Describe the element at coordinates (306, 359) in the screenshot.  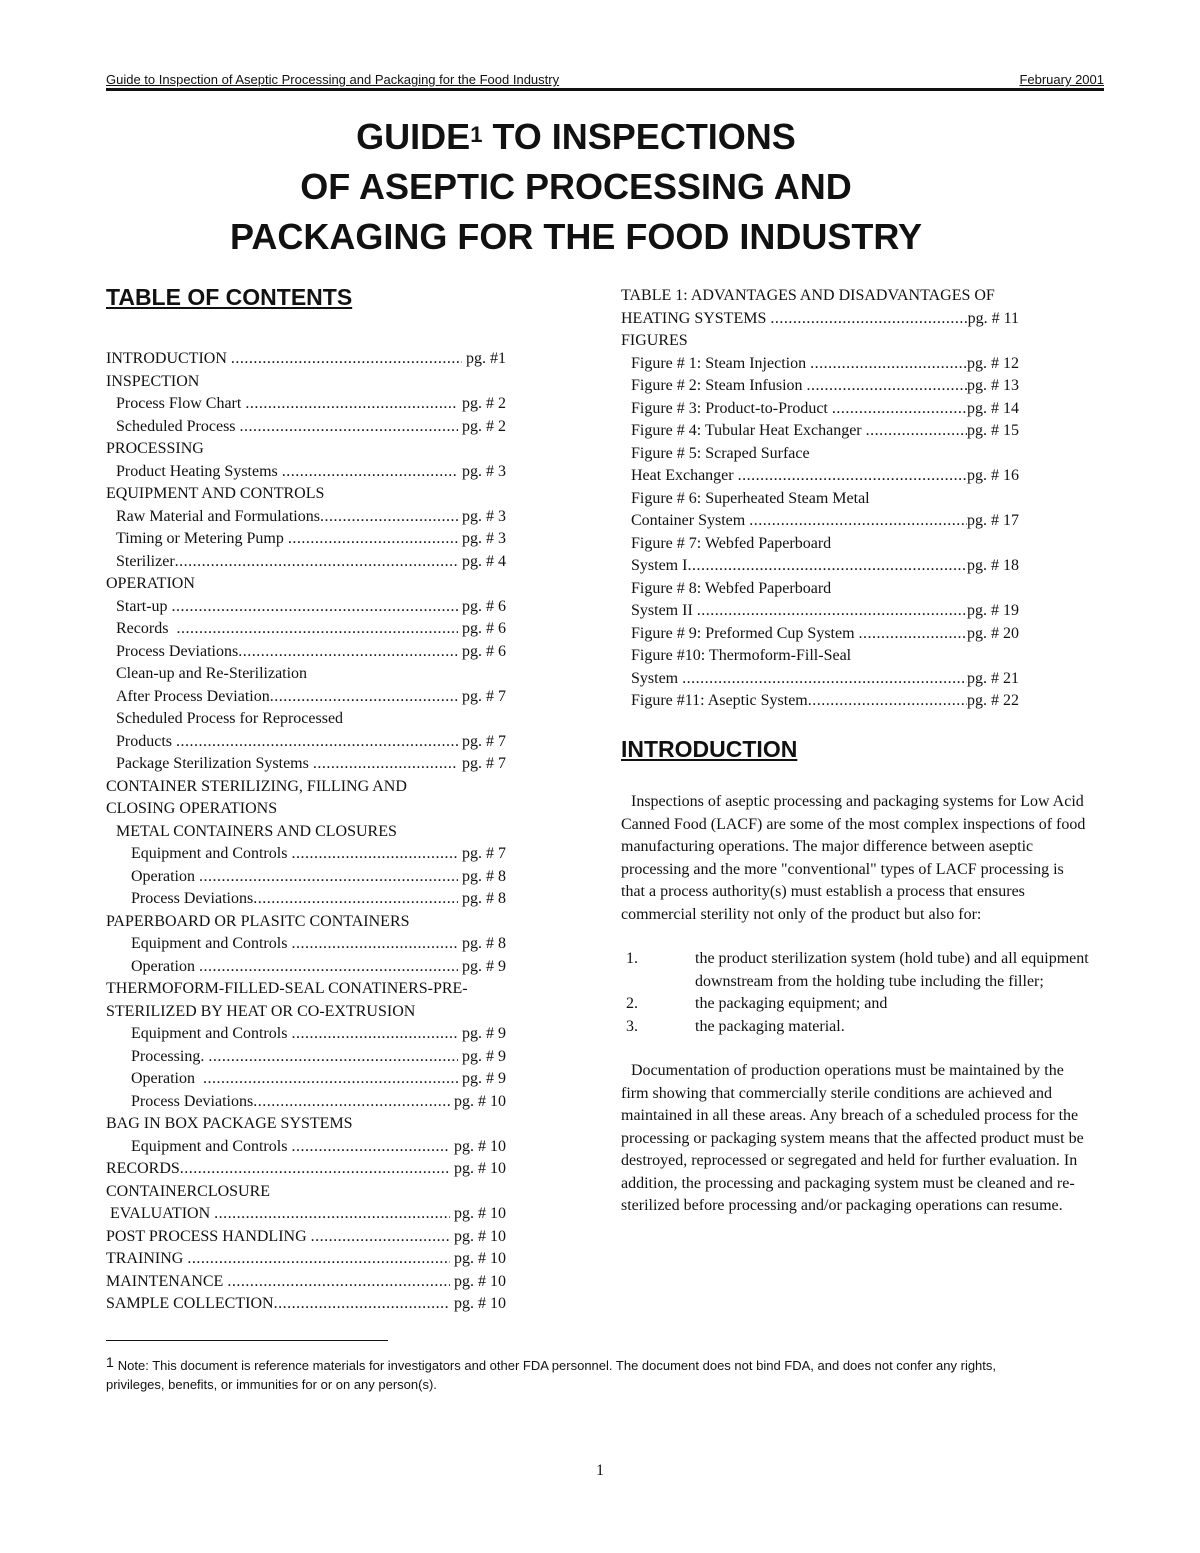
I see `toc-entry: INTRODUCTION pg. #1` at that location.